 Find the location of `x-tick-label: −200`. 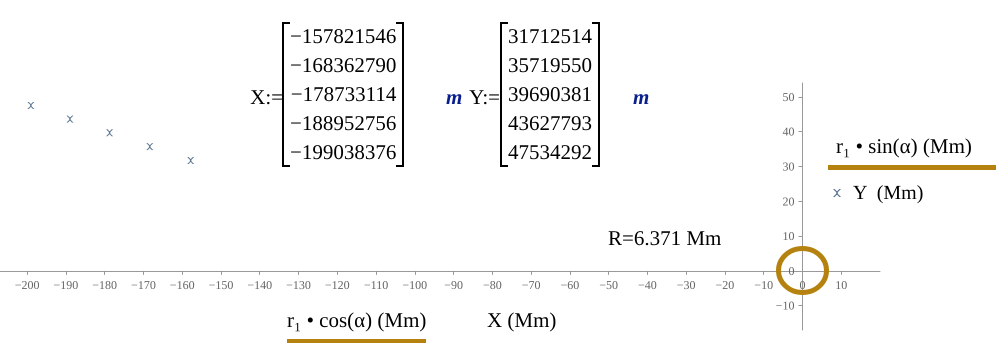

x-tick-label: −200 is located at coordinates (27, 285).